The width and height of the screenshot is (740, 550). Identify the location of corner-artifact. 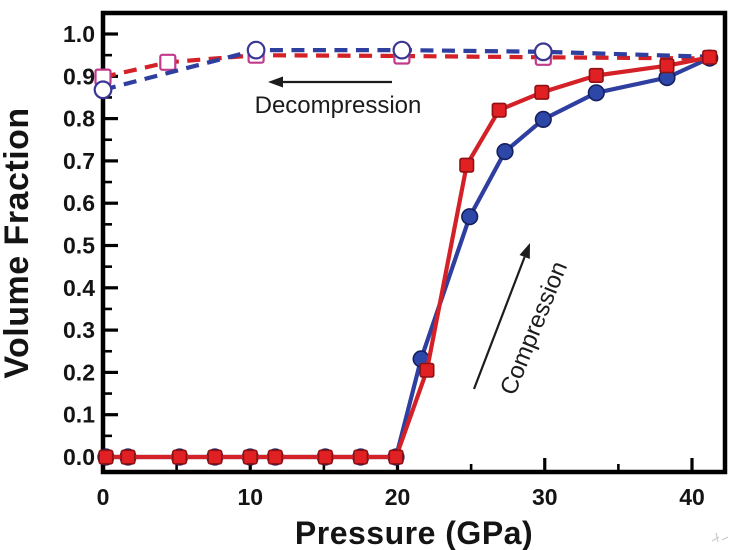
(720, 537).